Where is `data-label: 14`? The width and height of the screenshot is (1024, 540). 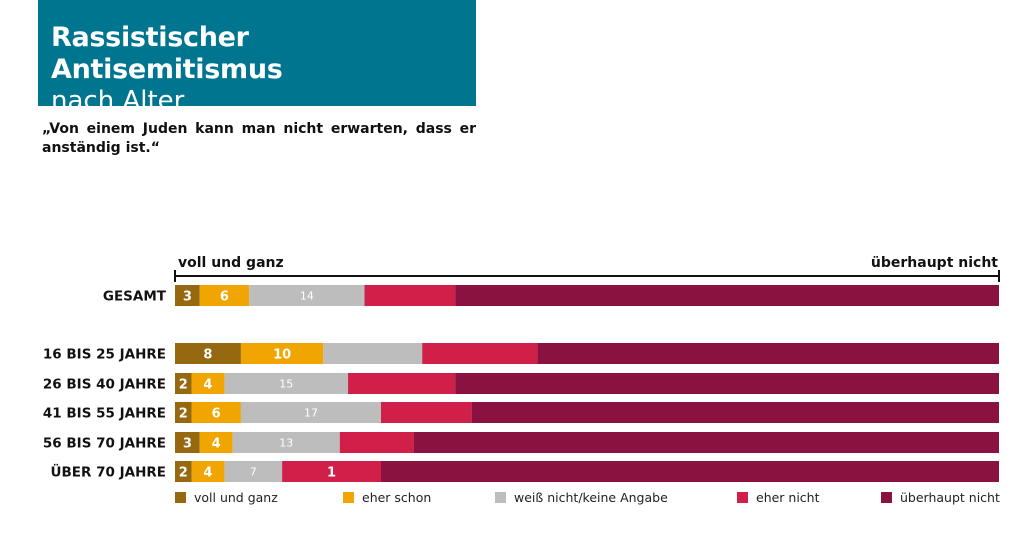 data-label: 14 is located at coordinates (307, 296).